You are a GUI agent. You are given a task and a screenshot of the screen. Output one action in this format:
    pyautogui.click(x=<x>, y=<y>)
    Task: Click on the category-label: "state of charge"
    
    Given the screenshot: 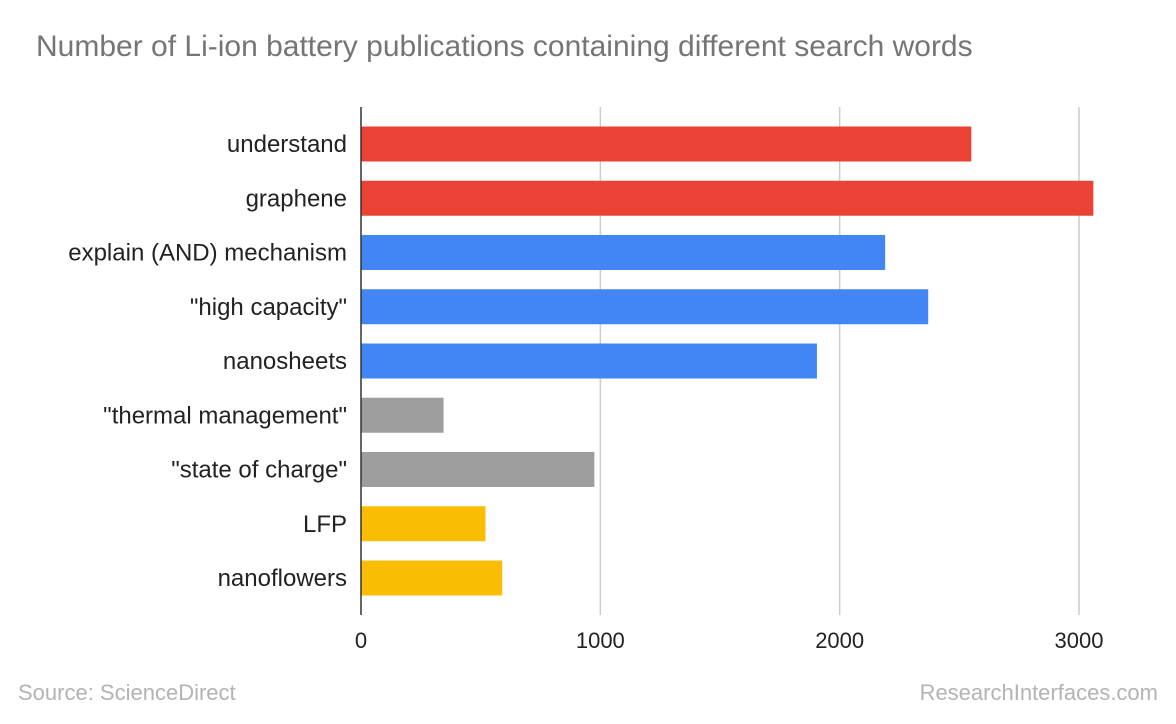 What is the action you would take?
    pyautogui.click(x=259, y=470)
    